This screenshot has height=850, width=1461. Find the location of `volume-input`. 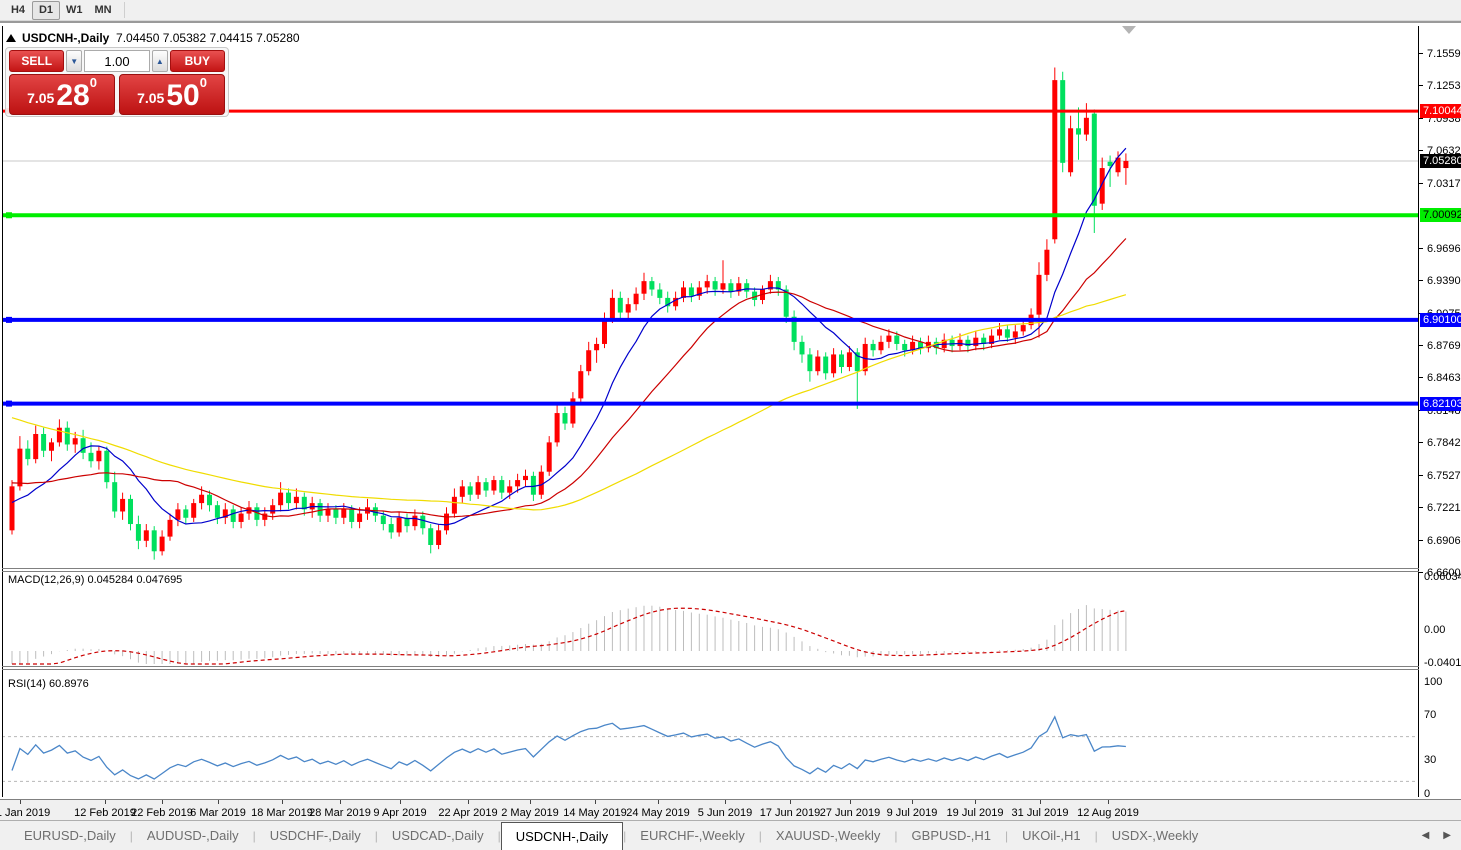

volume-input is located at coordinates (117, 61).